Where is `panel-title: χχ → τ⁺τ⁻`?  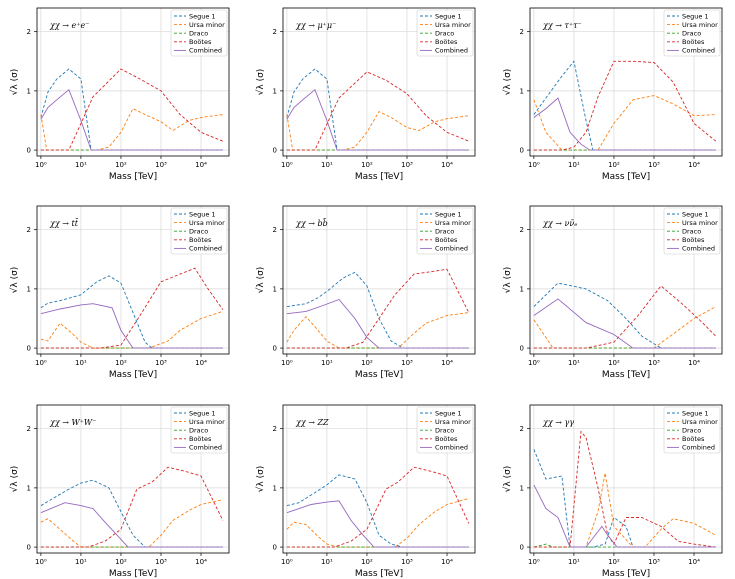 panel-title: χχ → τ⁺τ⁻ is located at coordinates (562, 25).